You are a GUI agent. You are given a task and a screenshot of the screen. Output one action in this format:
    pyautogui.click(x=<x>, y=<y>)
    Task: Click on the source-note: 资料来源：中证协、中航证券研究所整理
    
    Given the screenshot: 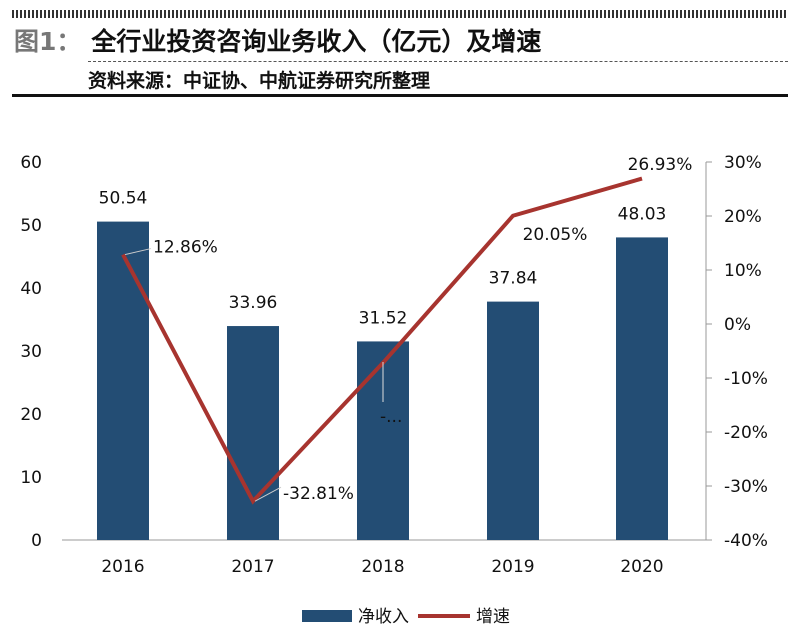 What is the action you would take?
    pyautogui.click(x=259, y=81)
    